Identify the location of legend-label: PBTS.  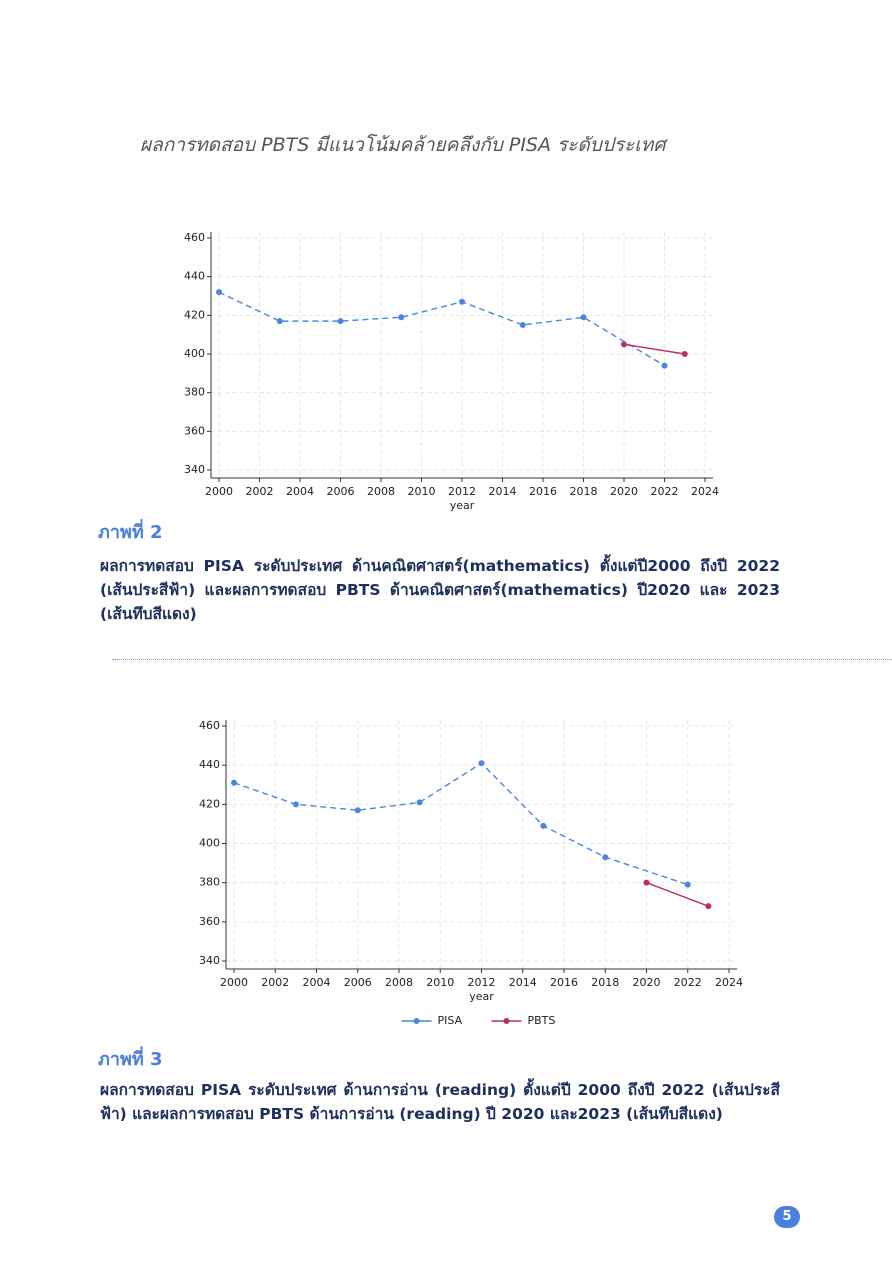
(542, 1020).